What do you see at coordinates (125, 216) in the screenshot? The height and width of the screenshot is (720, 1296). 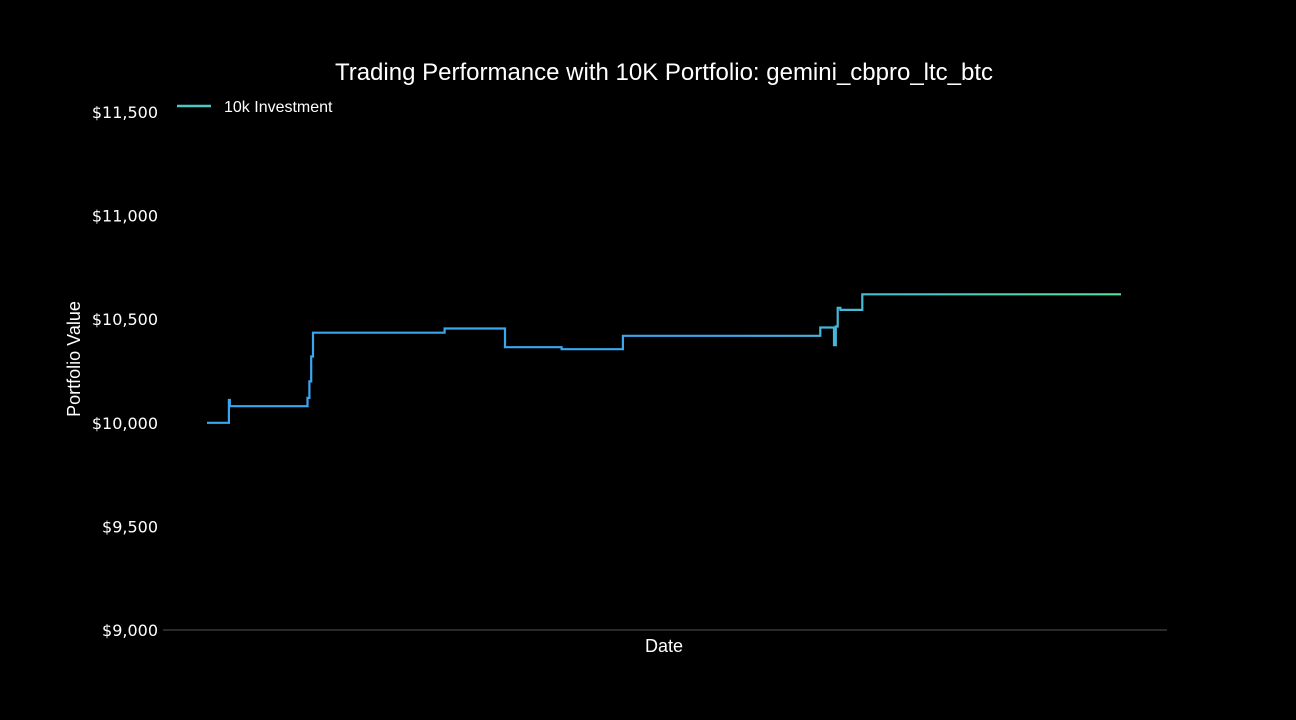 I see `y-tick-label: $11,000` at bounding box center [125, 216].